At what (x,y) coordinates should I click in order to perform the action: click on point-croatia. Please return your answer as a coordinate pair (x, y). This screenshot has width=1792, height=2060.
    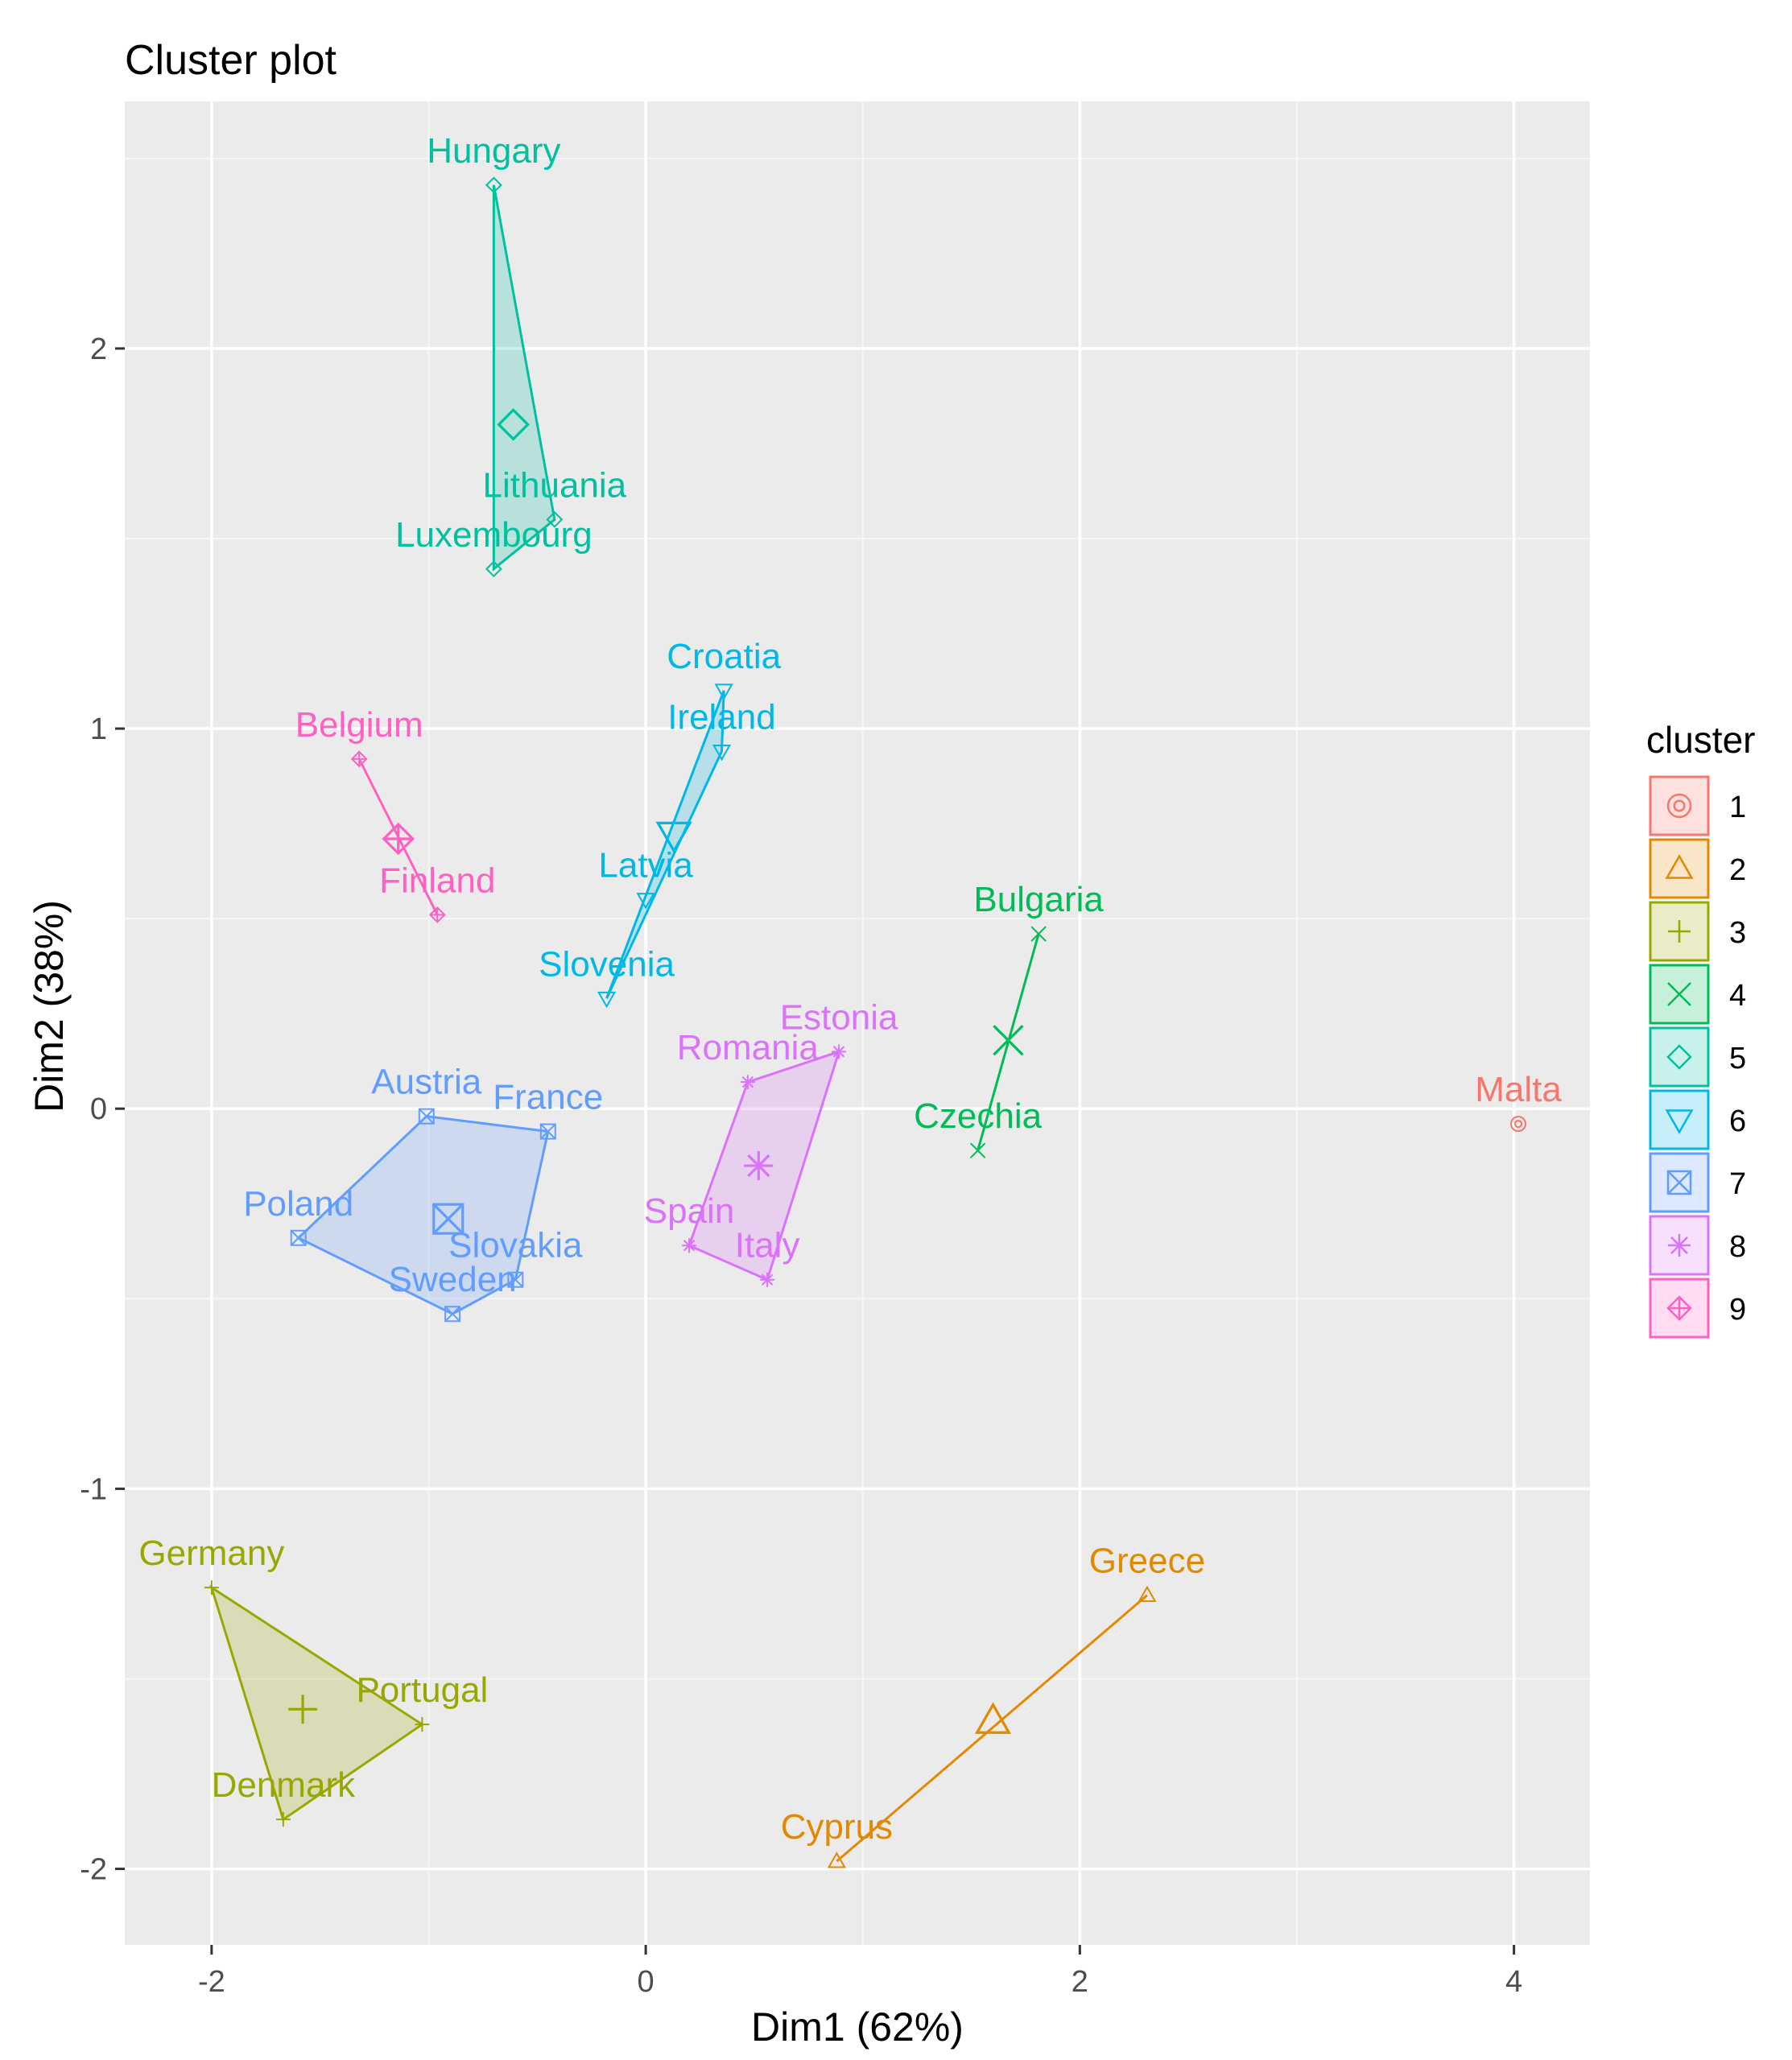
    Looking at the image, I should click on (723, 691).